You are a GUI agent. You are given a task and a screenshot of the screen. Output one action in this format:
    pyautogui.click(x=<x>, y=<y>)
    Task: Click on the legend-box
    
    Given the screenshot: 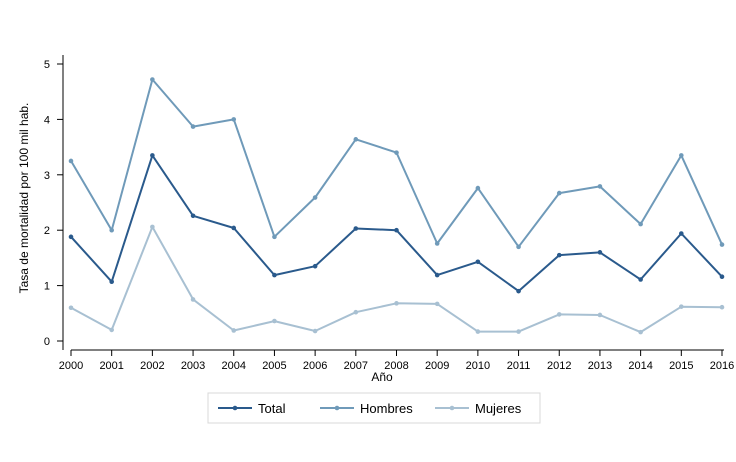 What is the action you would take?
    pyautogui.click(x=374, y=408)
    